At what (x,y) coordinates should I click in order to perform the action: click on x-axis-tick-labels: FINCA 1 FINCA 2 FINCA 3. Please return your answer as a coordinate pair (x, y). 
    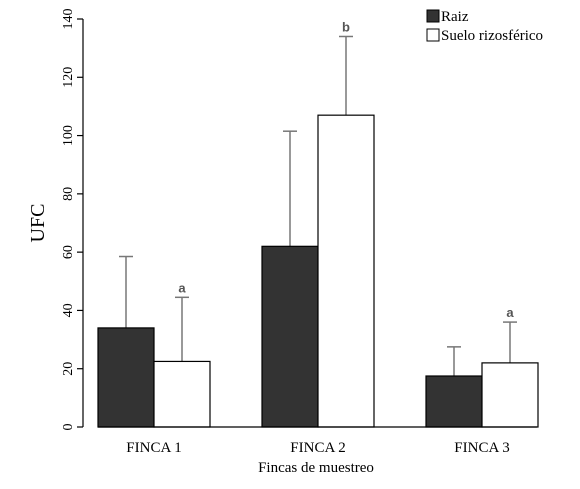
    Looking at the image, I should click on (317, 448).